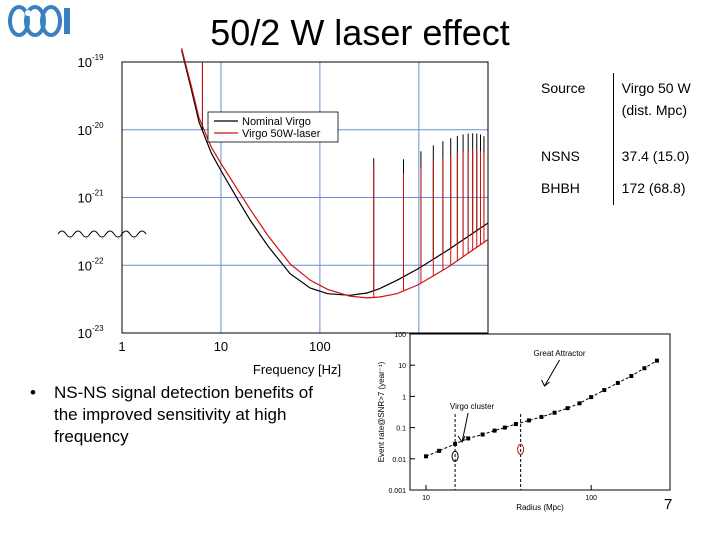 The image size is (720, 540). What do you see at coordinates (276, 122) in the screenshot?
I see `legend-label: Nominal Virgo` at bounding box center [276, 122].